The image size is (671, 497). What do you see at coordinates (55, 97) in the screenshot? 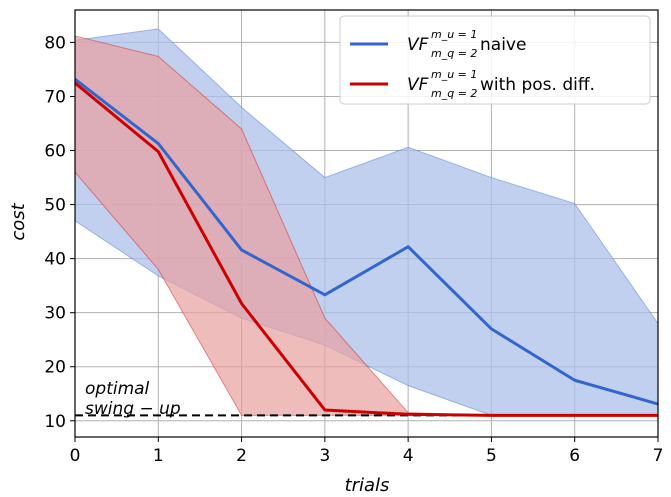
I see `y-tick-label: 70` at bounding box center [55, 97].